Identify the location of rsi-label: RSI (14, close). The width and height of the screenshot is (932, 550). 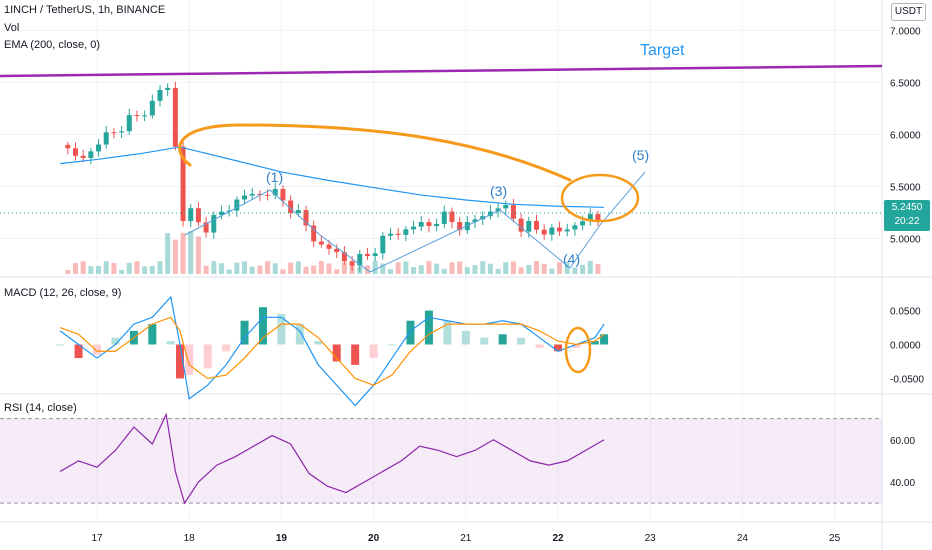
(40, 408).